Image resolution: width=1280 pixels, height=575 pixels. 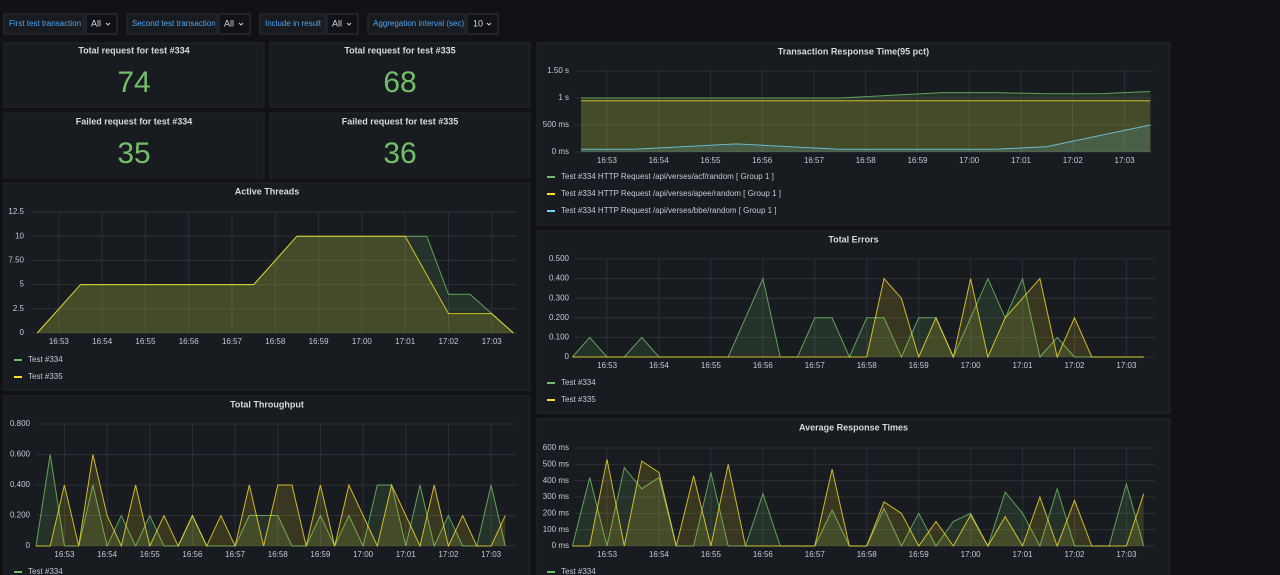 What do you see at coordinates (853, 51) in the screenshot?
I see `panel-title: Transaction Response Time(95 pct)` at bounding box center [853, 51].